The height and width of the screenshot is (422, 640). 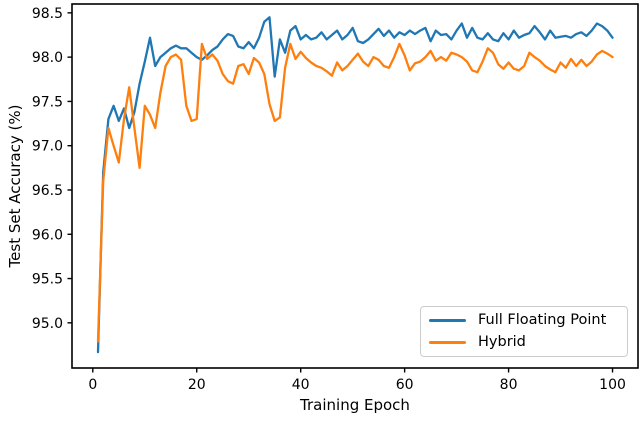 I want to click on y-tick-label: 95.0, so click(x=47, y=324).